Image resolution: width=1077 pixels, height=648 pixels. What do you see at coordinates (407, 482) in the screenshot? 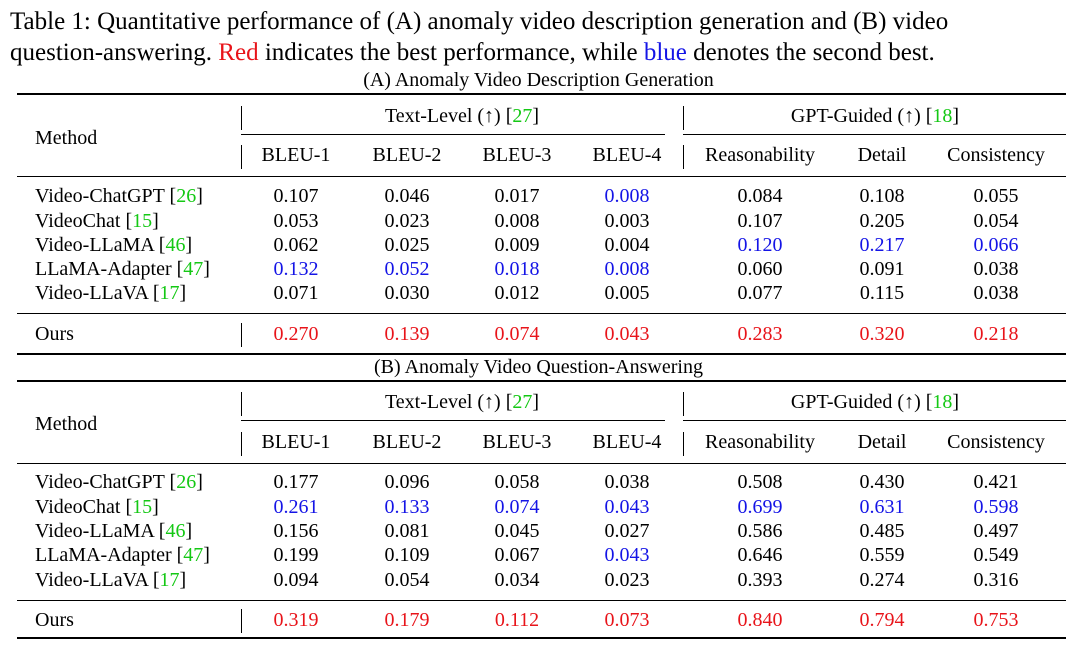
I see `table-cell: 0.096` at bounding box center [407, 482].